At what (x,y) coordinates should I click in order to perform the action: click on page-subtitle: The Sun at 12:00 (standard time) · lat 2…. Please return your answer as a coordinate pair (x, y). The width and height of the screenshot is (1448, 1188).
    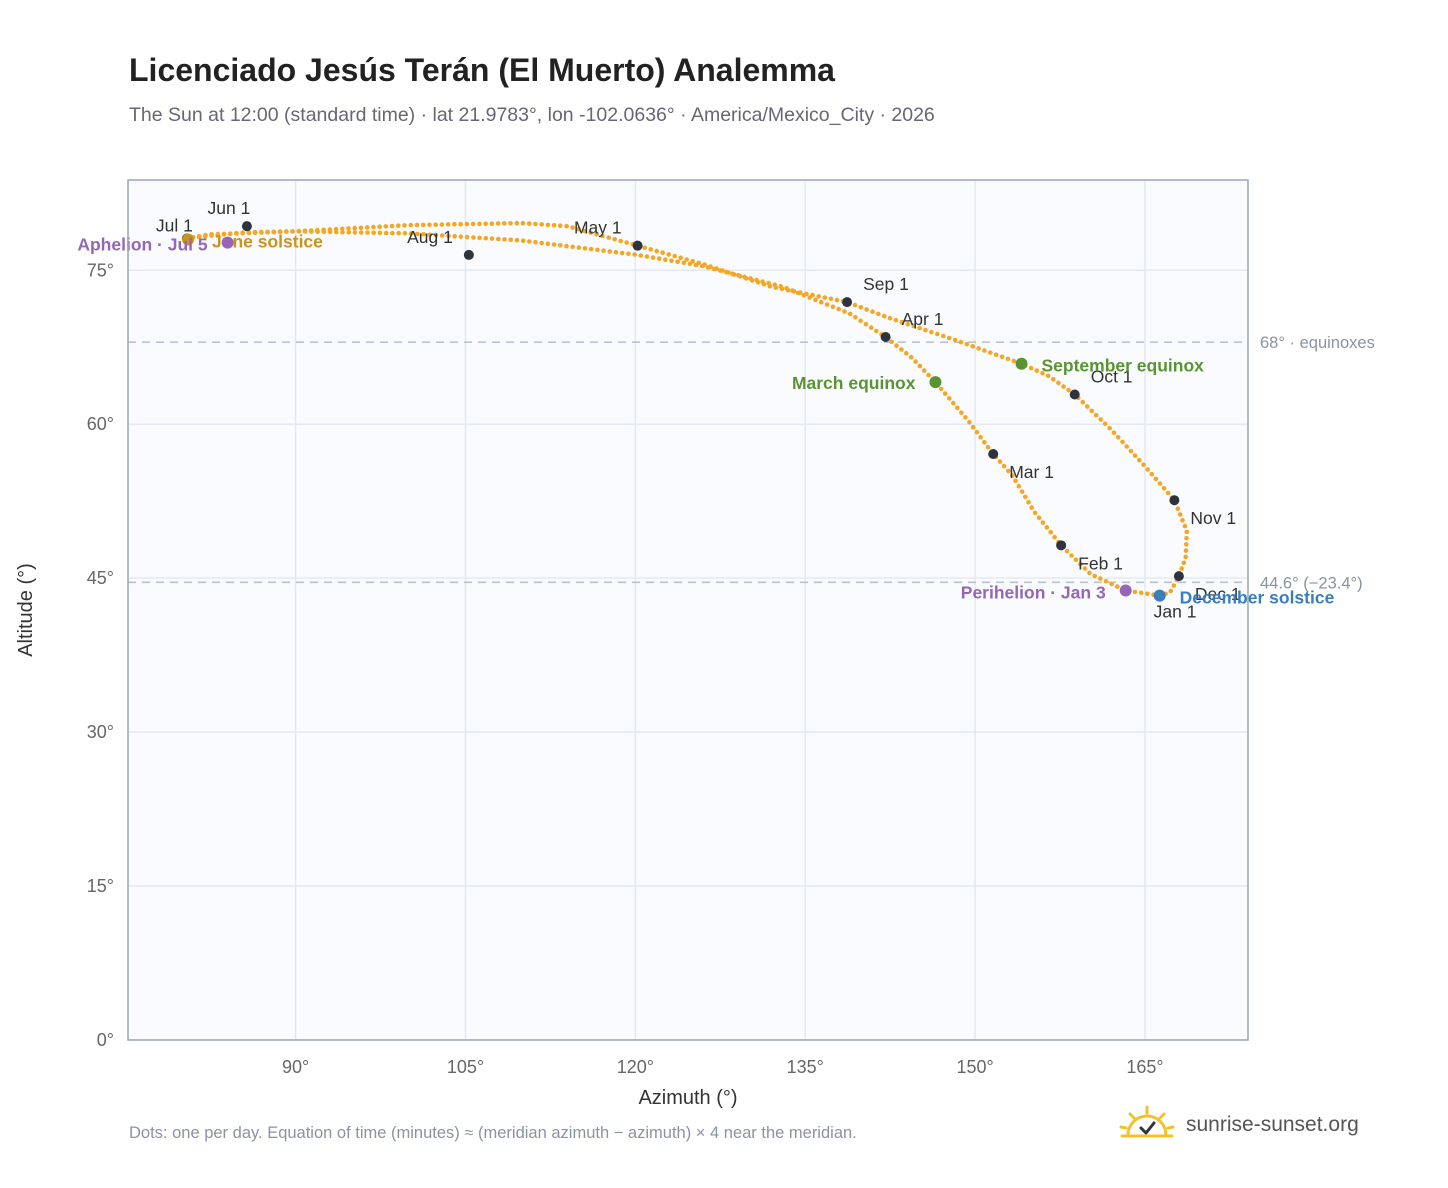
    Looking at the image, I should click on (532, 115).